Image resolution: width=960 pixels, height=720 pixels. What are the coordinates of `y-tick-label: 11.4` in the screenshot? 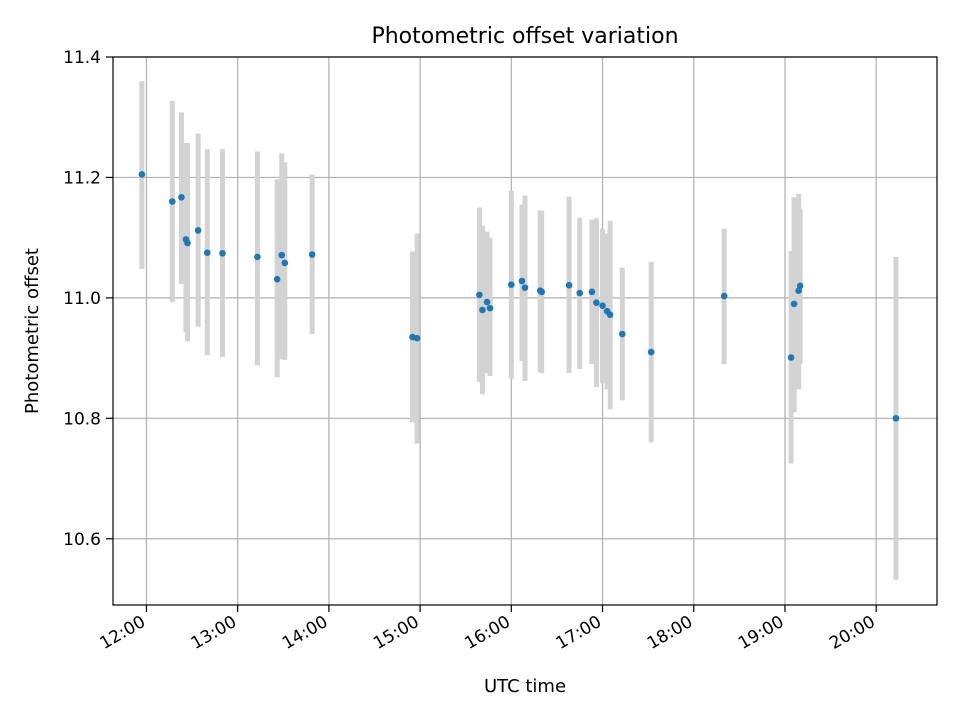 It's located at (82, 58).